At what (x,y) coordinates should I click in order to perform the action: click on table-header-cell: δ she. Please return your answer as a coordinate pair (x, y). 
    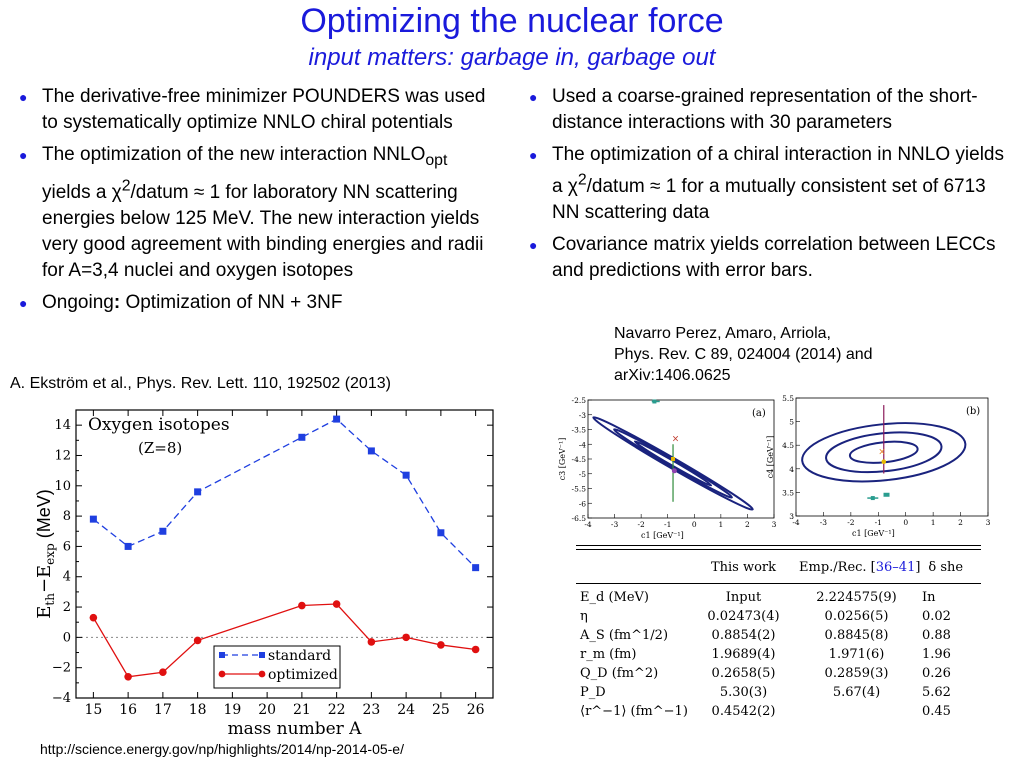
    Looking at the image, I should click on (946, 567).